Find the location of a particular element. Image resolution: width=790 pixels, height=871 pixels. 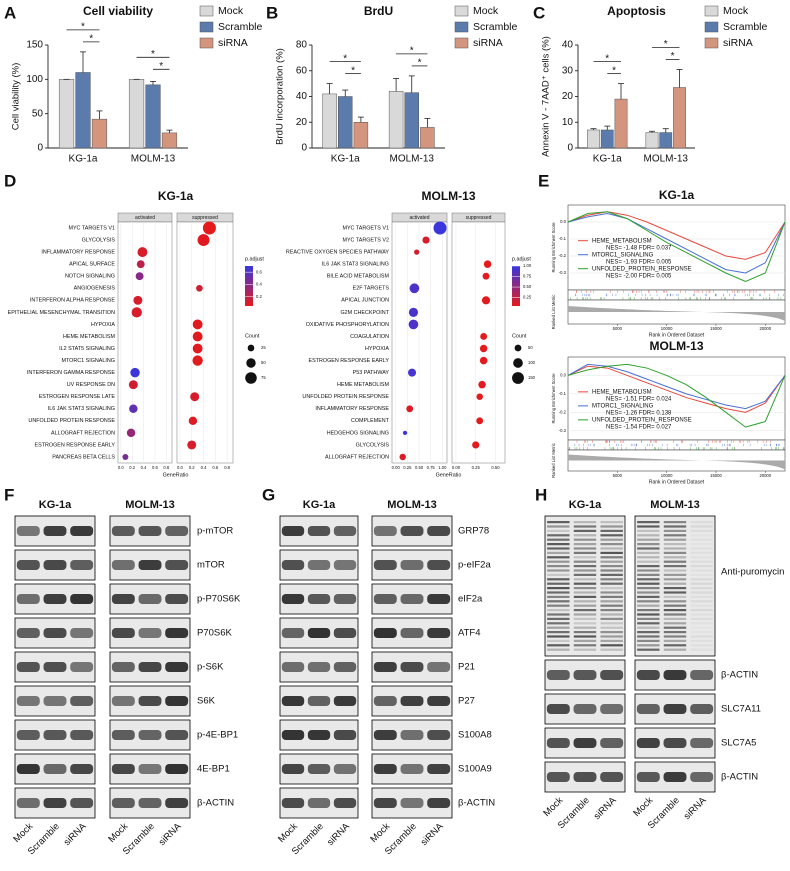

x-tick-label: MOLM-13 is located at coordinates (412, 159).